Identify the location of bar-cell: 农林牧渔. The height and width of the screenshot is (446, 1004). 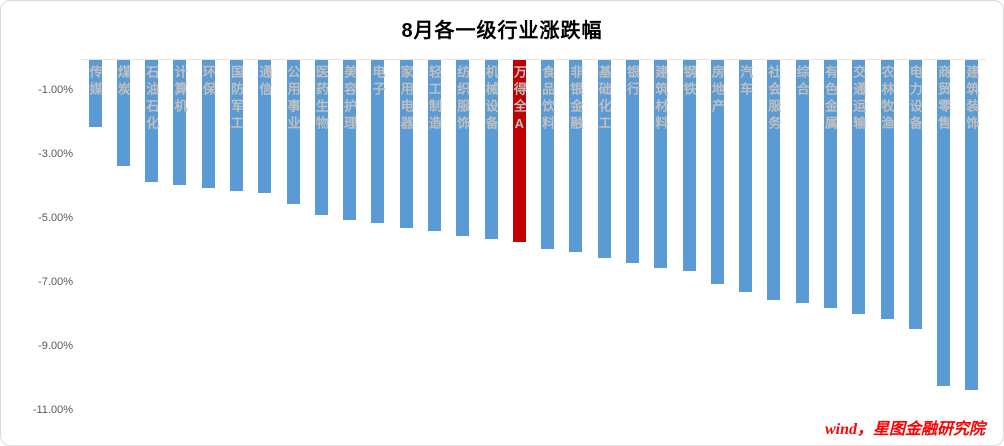
(887, 236).